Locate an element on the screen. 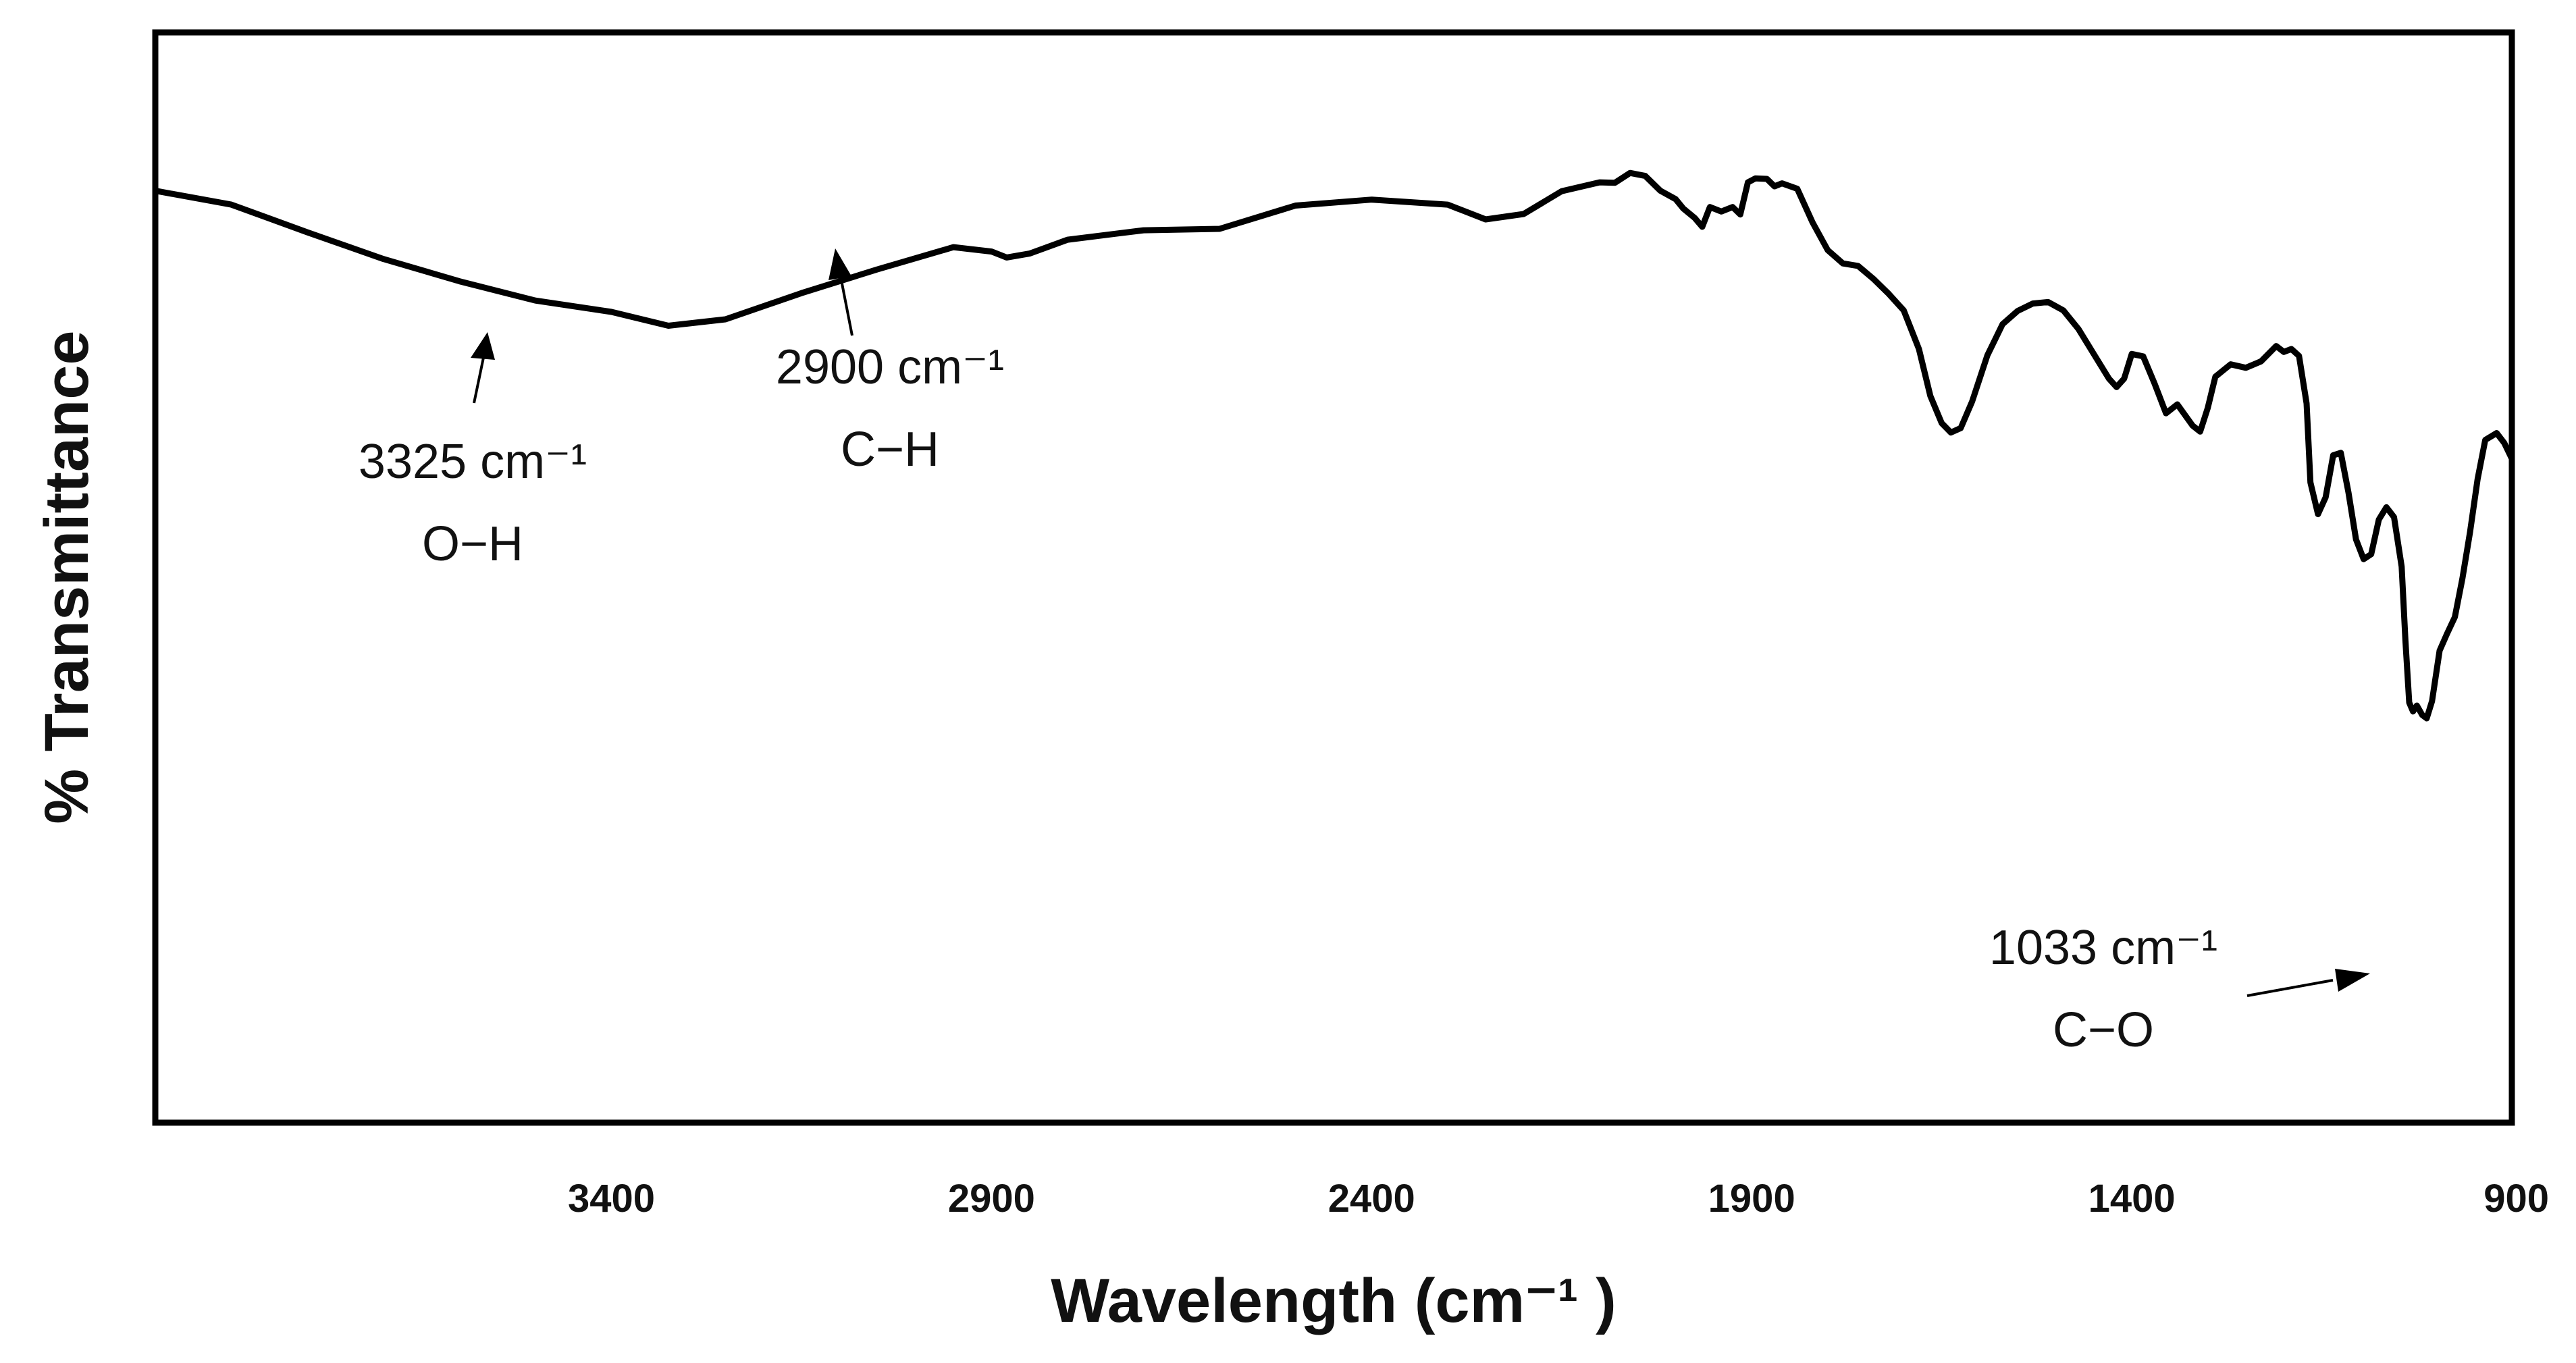 This screenshot has height=1363, width=2576. annotation-2900: 2900 cm⁻¹ C−H is located at coordinates (890, 363).